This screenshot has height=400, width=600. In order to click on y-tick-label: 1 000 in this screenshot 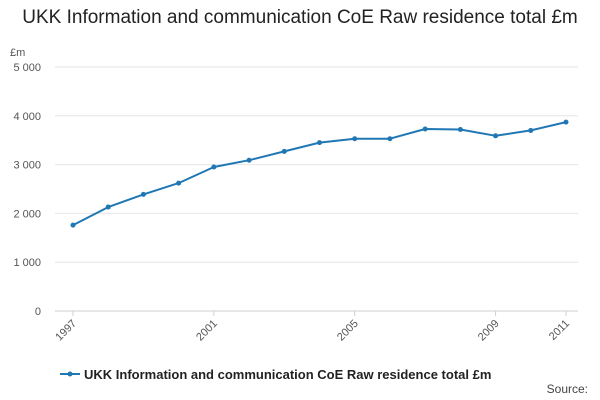, I will do `click(27, 263)`.